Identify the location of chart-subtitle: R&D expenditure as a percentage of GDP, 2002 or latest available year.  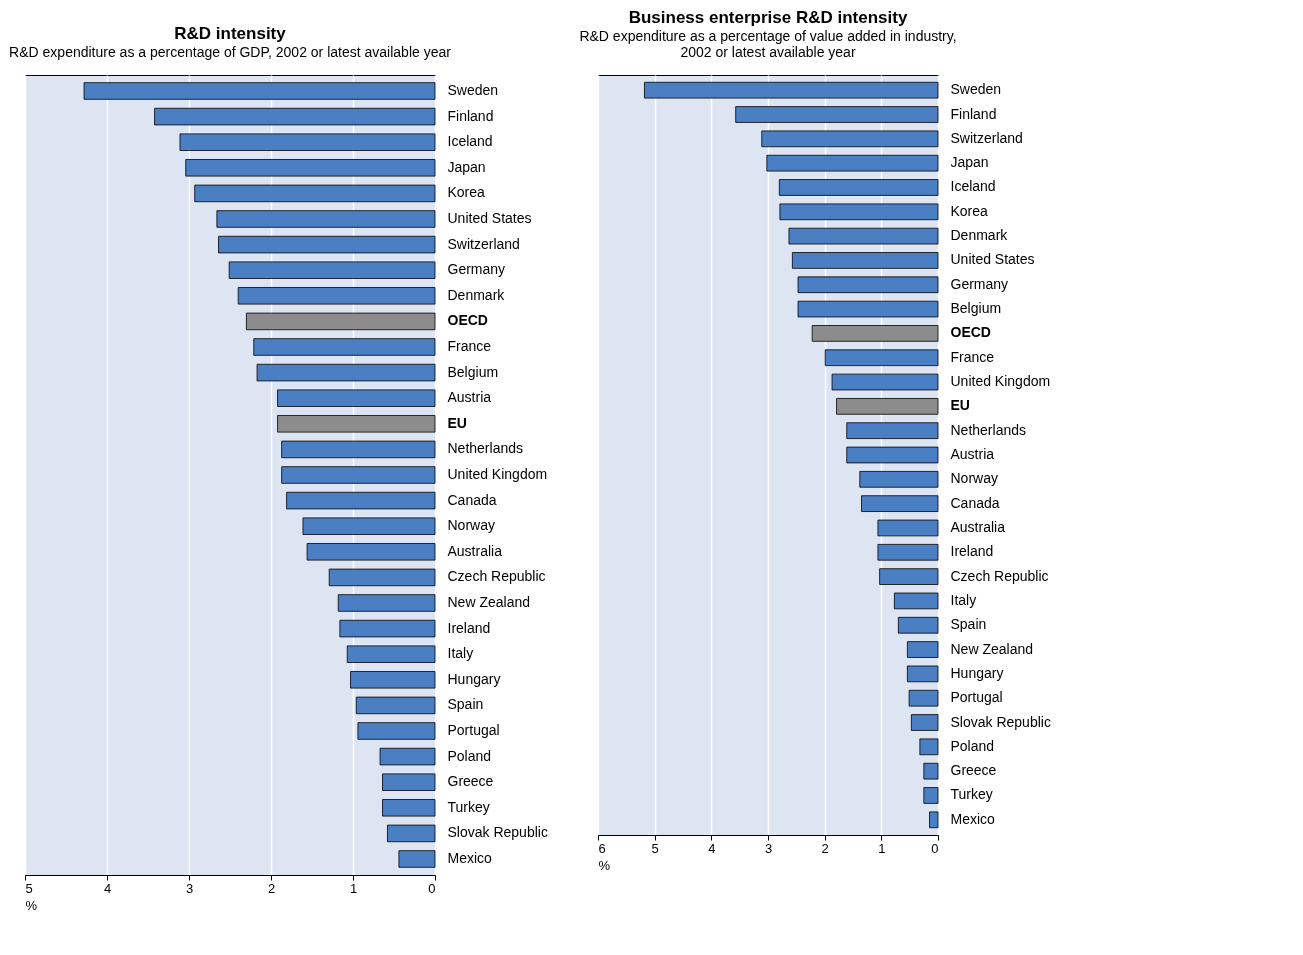
(230, 52).